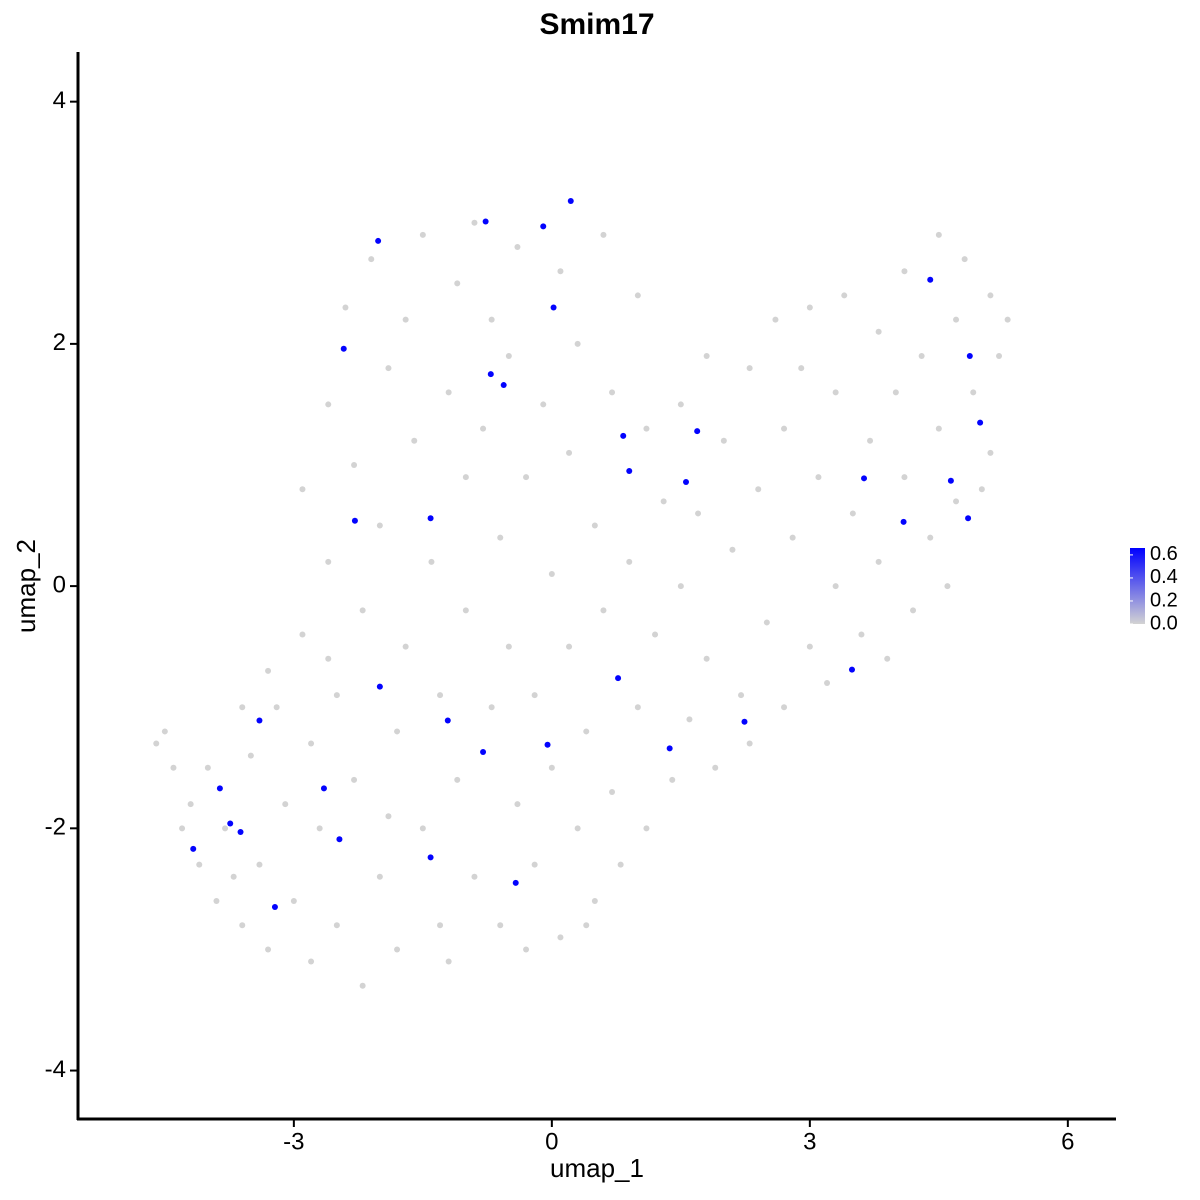 The image size is (1200, 1200). Describe the element at coordinates (59, 342) in the screenshot. I see `y-tick-label: 2` at that location.